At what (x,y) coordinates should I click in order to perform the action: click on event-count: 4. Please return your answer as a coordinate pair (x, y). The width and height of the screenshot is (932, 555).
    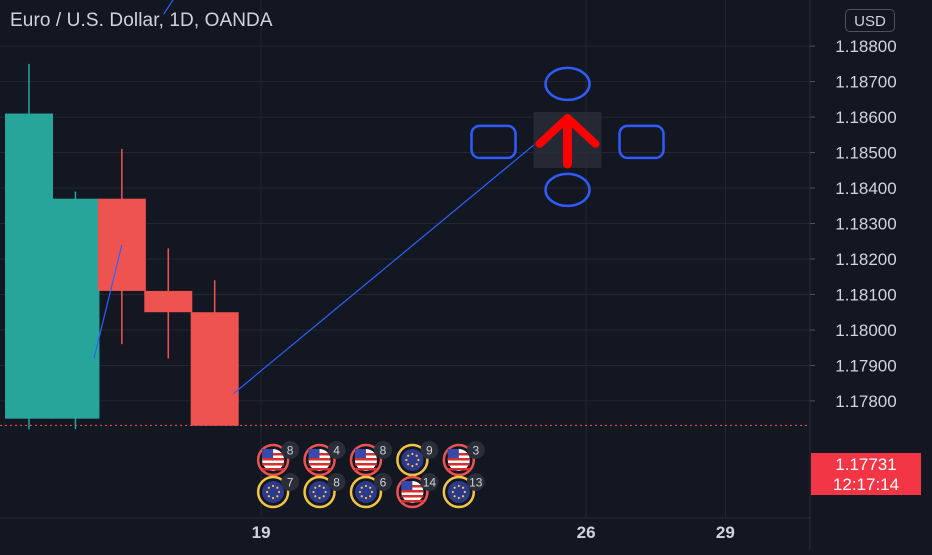
    Looking at the image, I should click on (336, 451).